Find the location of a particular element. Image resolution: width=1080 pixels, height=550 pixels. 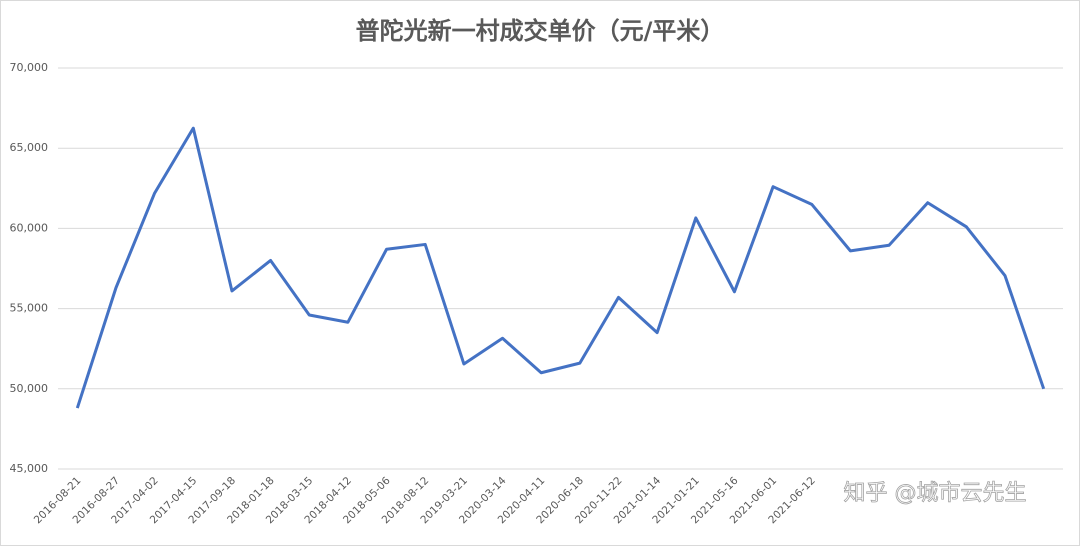

y-tick-label: 65,000 is located at coordinates (29, 147).